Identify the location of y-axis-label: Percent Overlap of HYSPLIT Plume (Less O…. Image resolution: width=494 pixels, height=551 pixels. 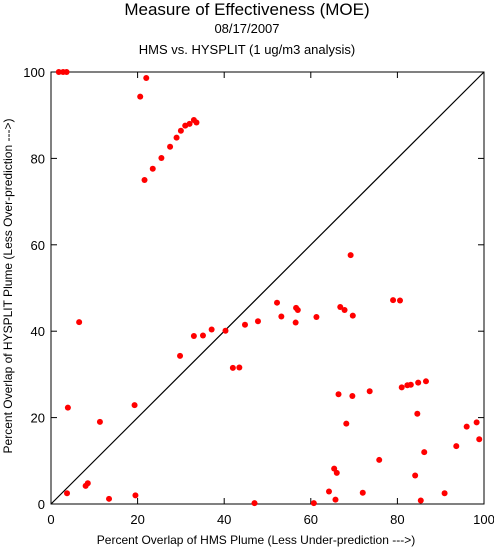
(8, 286).